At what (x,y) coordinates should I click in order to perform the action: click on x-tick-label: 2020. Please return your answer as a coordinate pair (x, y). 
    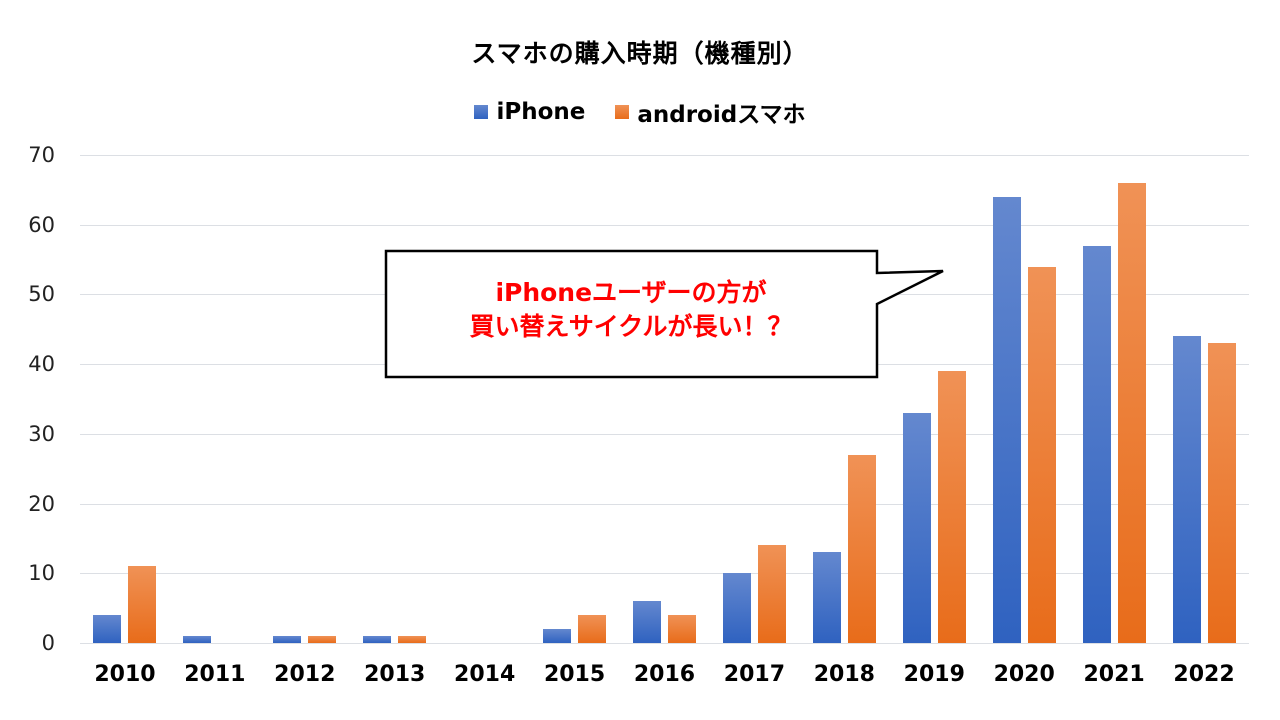
    Looking at the image, I should click on (1024, 674).